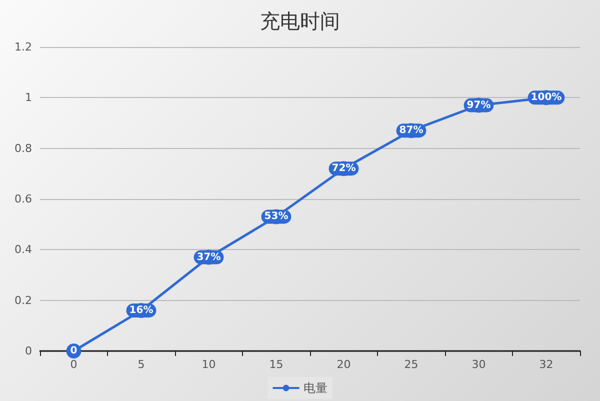  Describe the element at coordinates (28, 351) in the screenshot. I see `y-tick-label: 0` at that location.